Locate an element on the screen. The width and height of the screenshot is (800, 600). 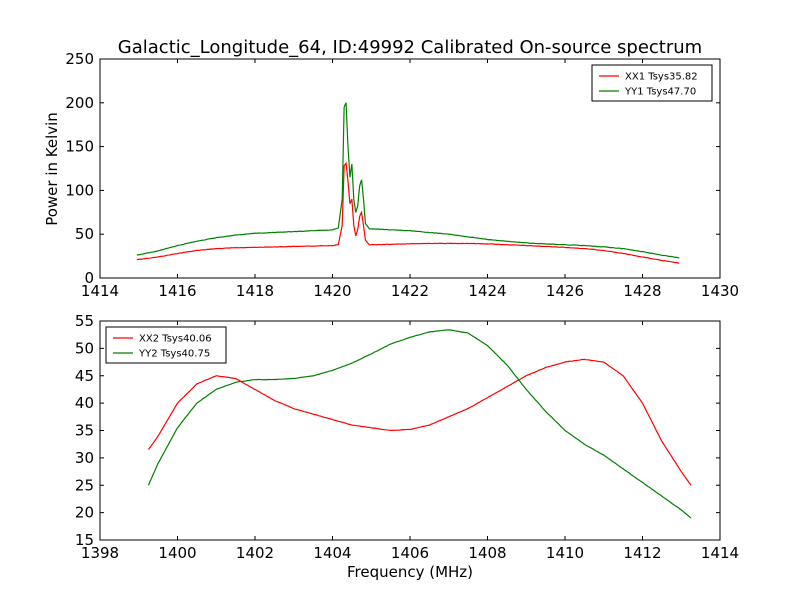
y-tick-label: 150 is located at coordinates (79, 147).